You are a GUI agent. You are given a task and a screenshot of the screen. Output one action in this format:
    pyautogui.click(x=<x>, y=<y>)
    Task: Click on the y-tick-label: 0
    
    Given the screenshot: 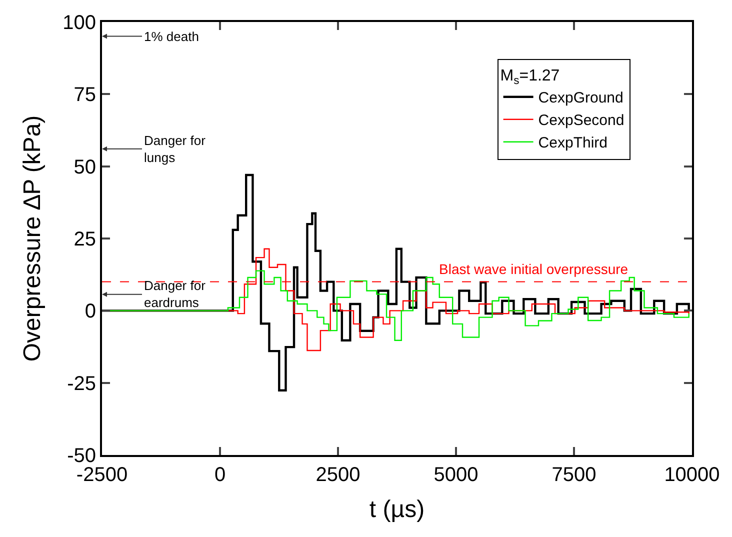 What is the action you would take?
    pyautogui.click(x=90, y=311)
    